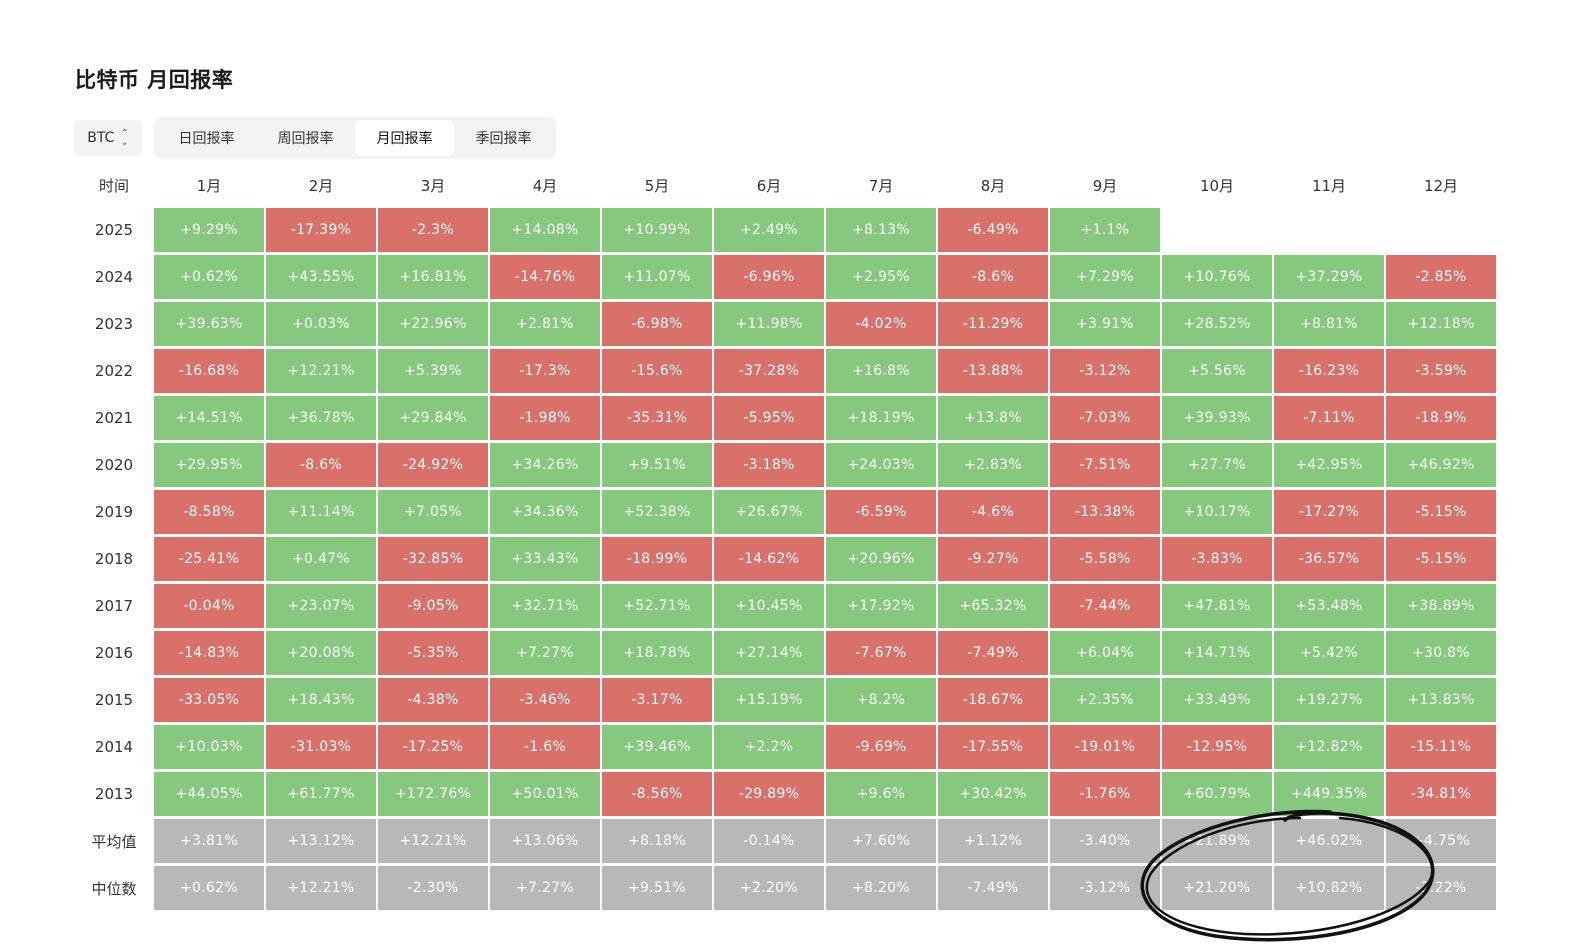  I want to click on return-cell: +10.45%, so click(769, 606).